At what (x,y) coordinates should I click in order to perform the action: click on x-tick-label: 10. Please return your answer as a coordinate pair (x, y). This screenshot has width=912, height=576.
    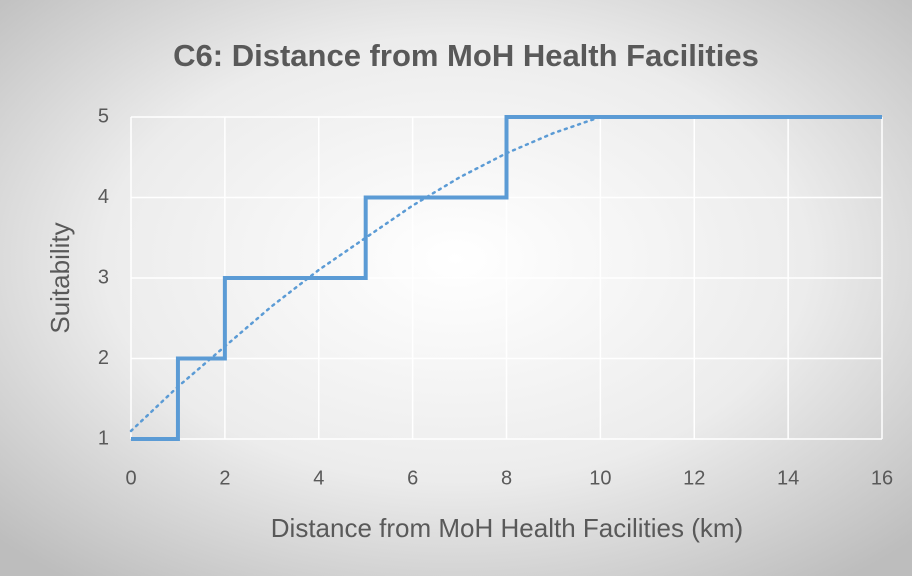
    Looking at the image, I should click on (600, 478).